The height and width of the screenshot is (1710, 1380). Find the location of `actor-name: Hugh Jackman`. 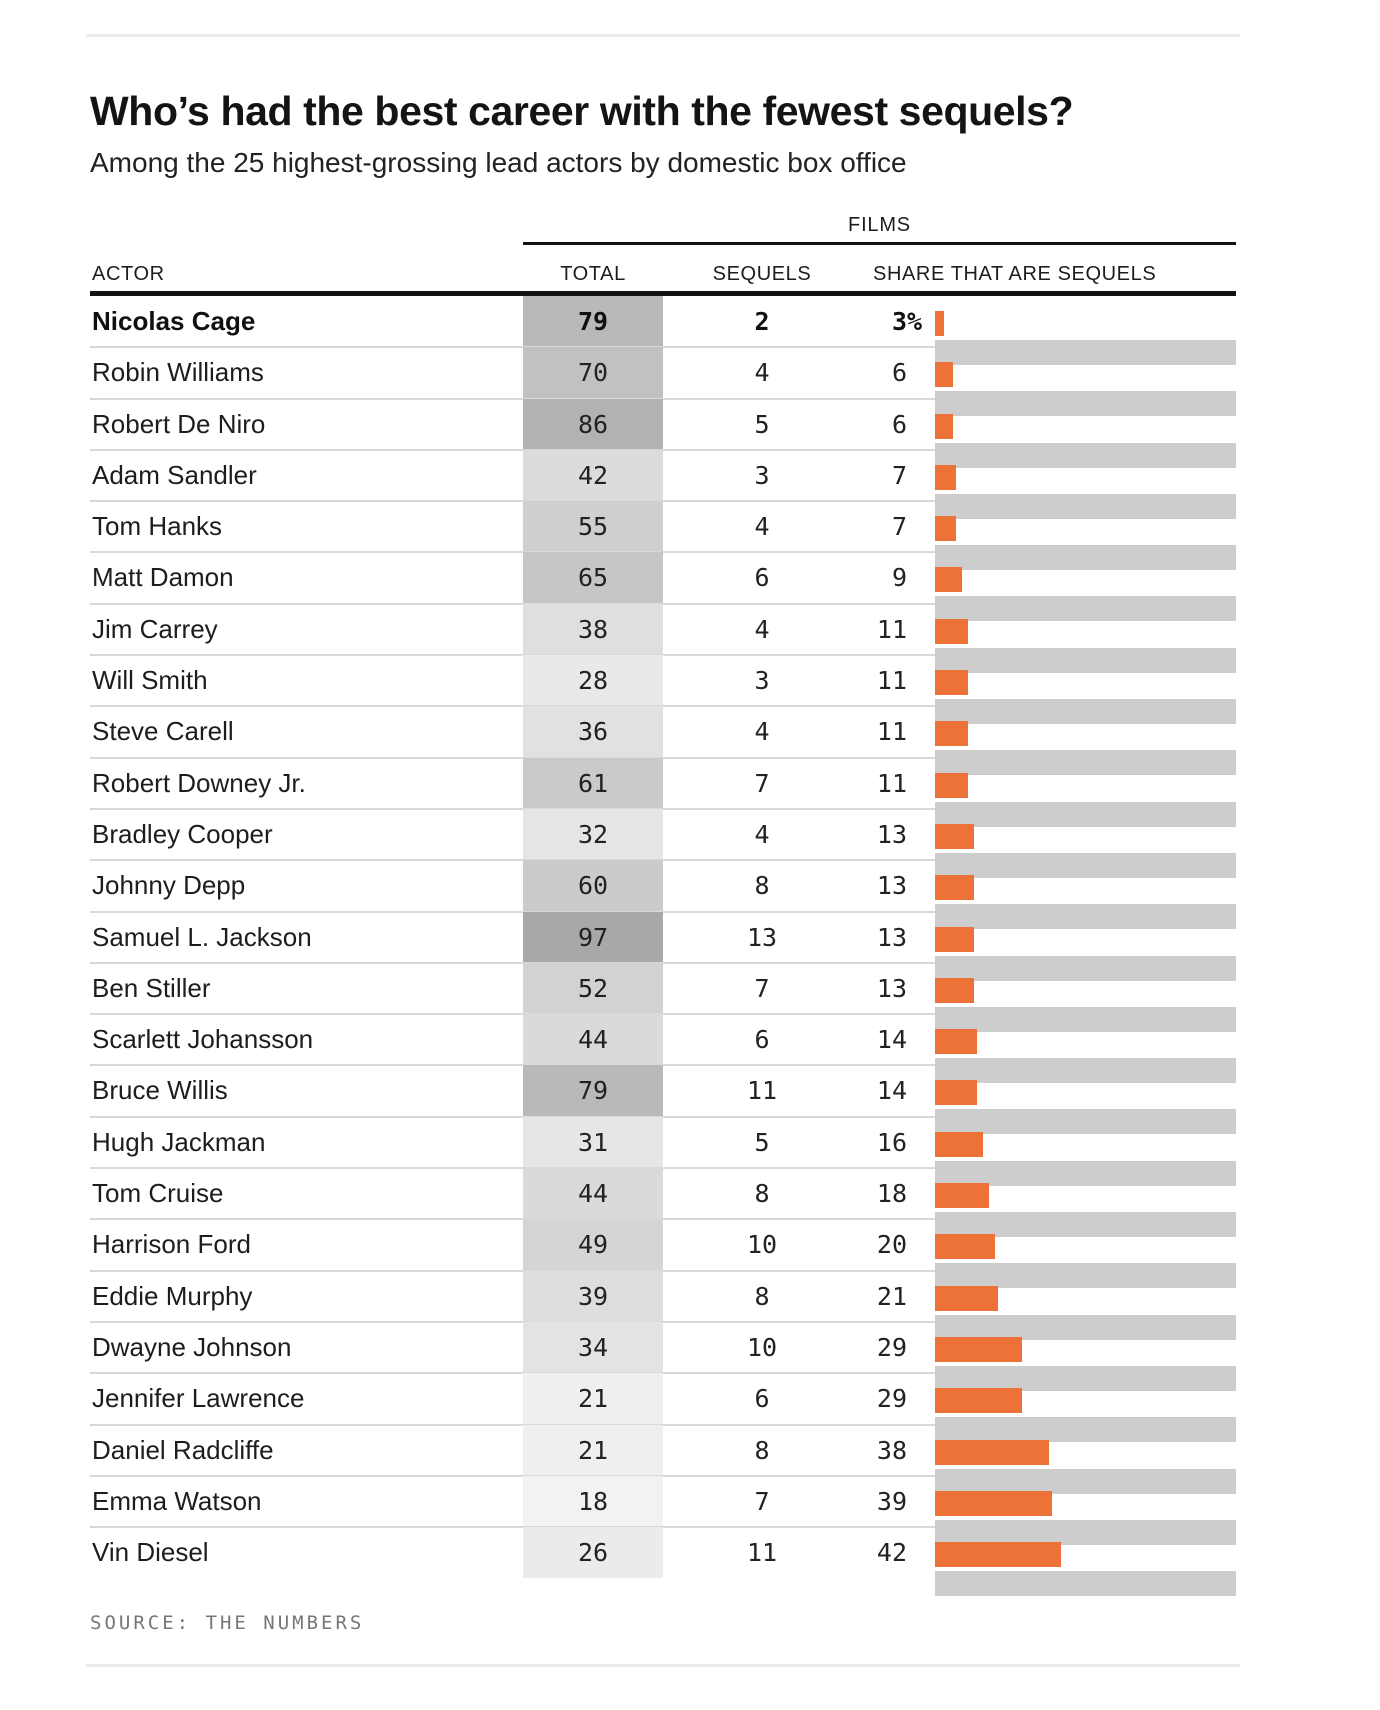

actor-name: Hugh Jackman is located at coordinates (179, 1141).